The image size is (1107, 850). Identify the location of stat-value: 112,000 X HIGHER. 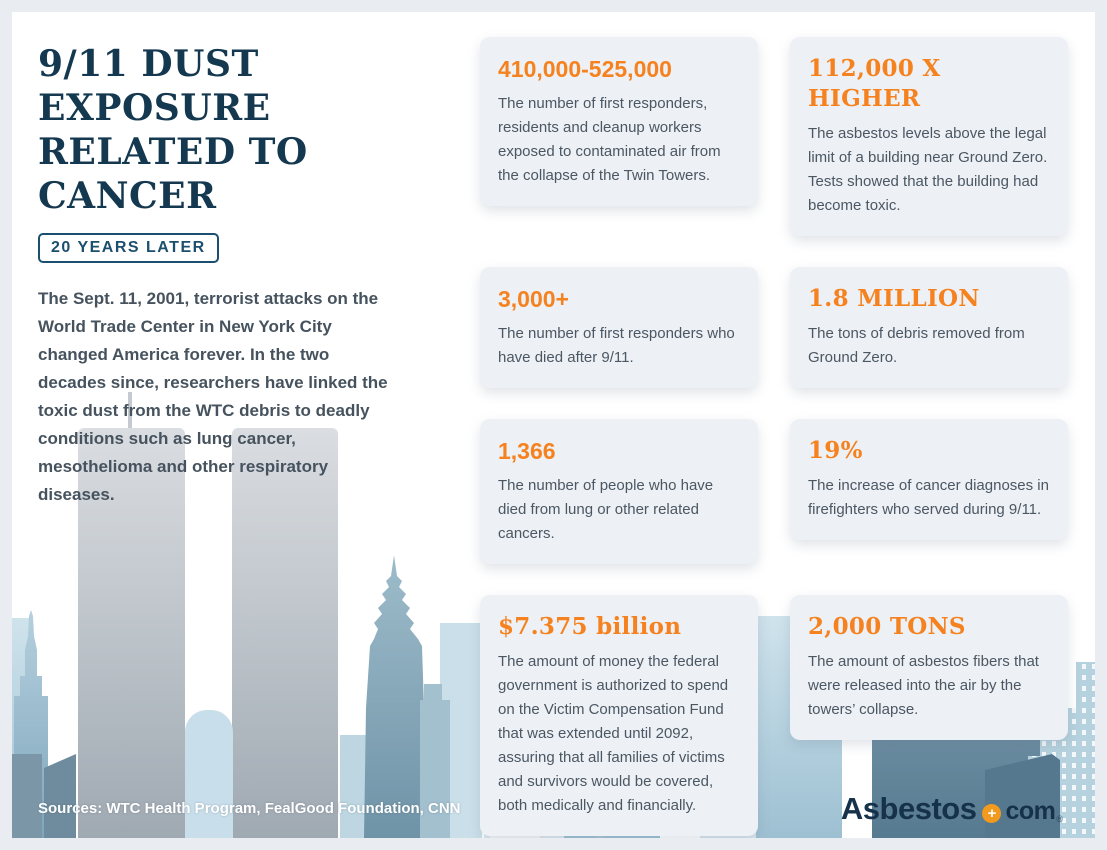
(874, 83).